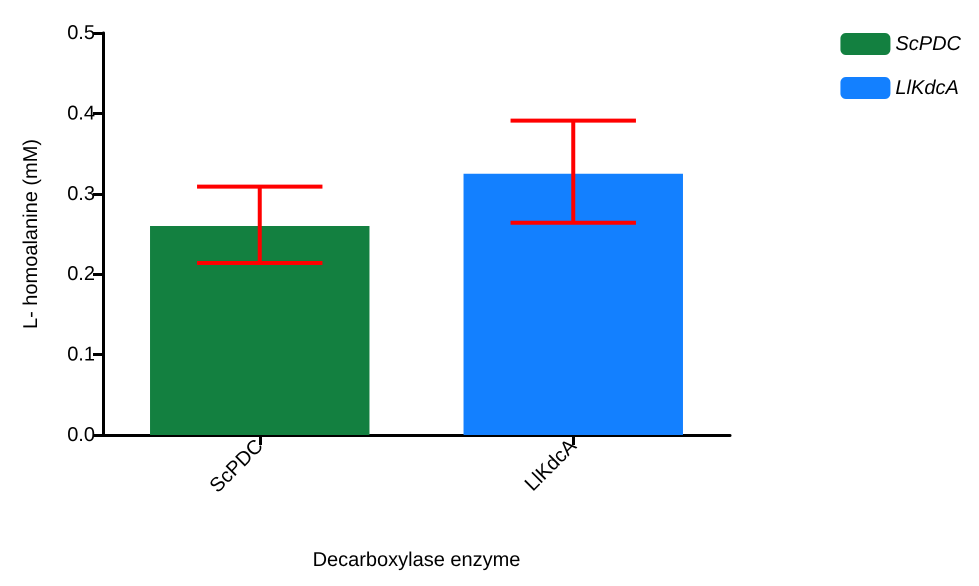 This screenshot has width=979, height=586. What do you see at coordinates (416, 560) in the screenshot?
I see `x-axis-title: Decarboxylase enzyme` at bounding box center [416, 560].